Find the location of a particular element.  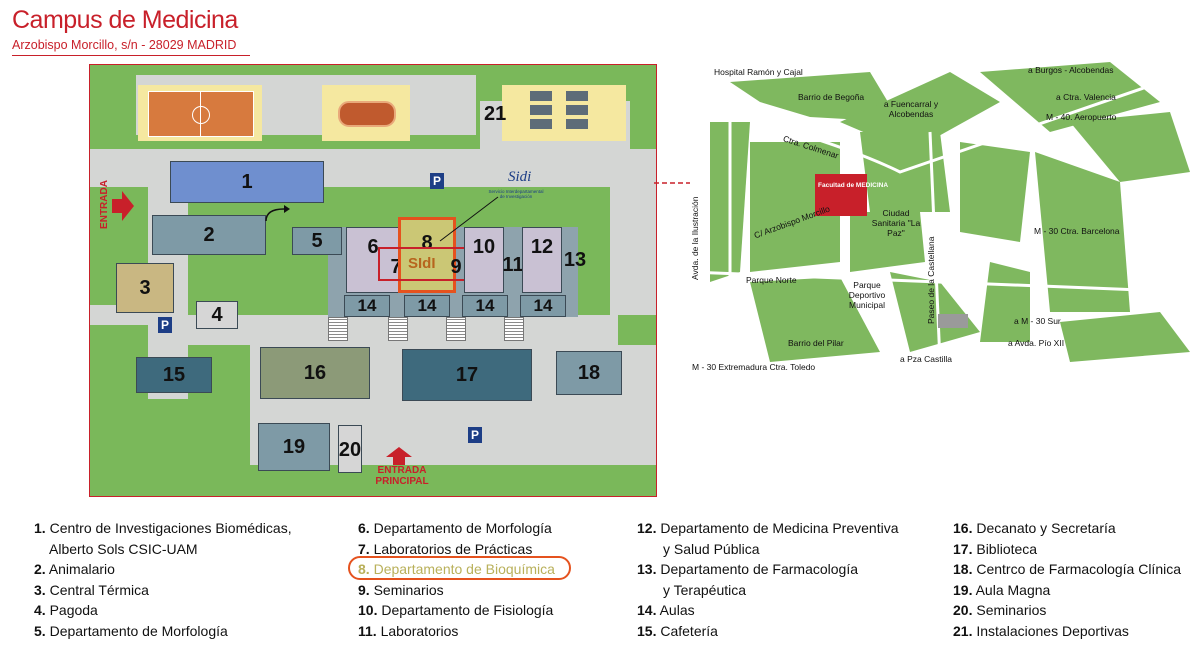

building-19-label: 19 is located at coordinates (294, 446).